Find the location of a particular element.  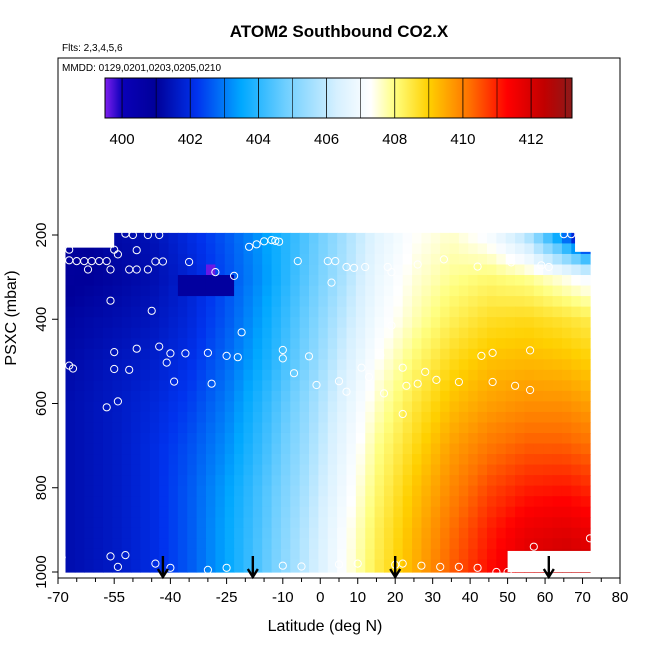

colorbar-tick-label: 412 is located at coordinates (531, 139).